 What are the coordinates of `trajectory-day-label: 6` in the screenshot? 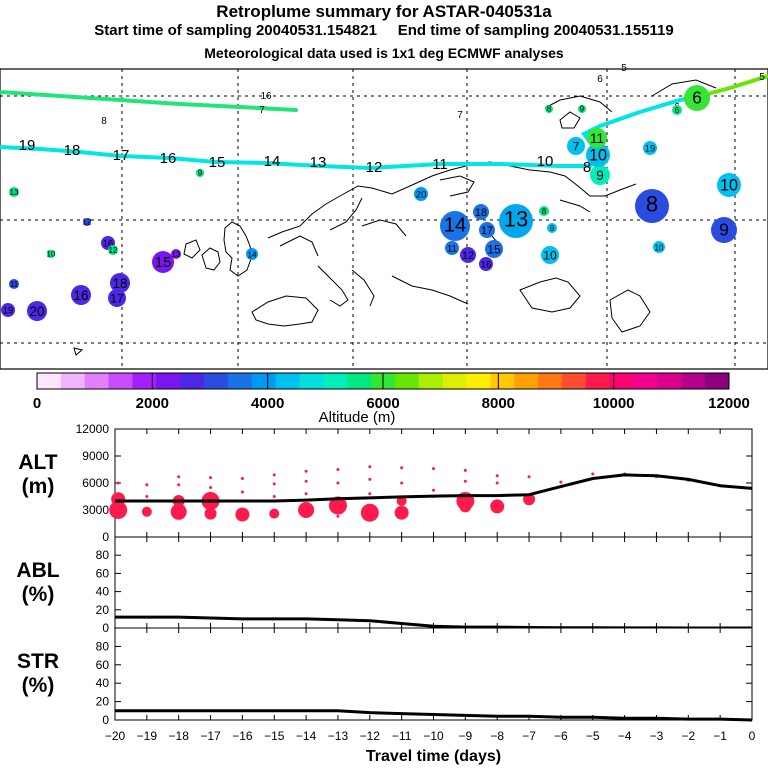 It's located at (600, 79).